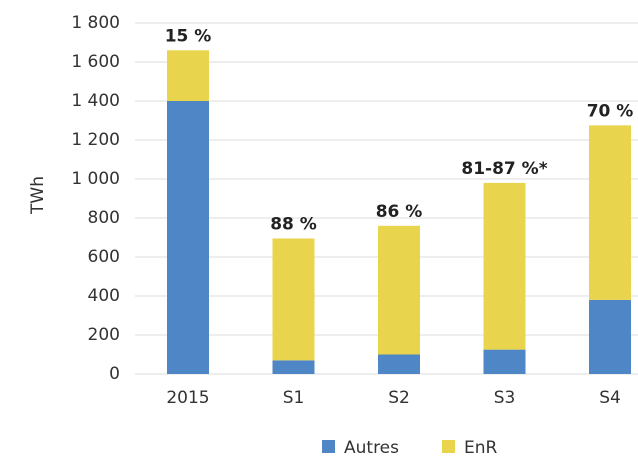  Describe the element at coordinates (104, 218) in the screenshot. I see `y-tick-label: 800` at that location.